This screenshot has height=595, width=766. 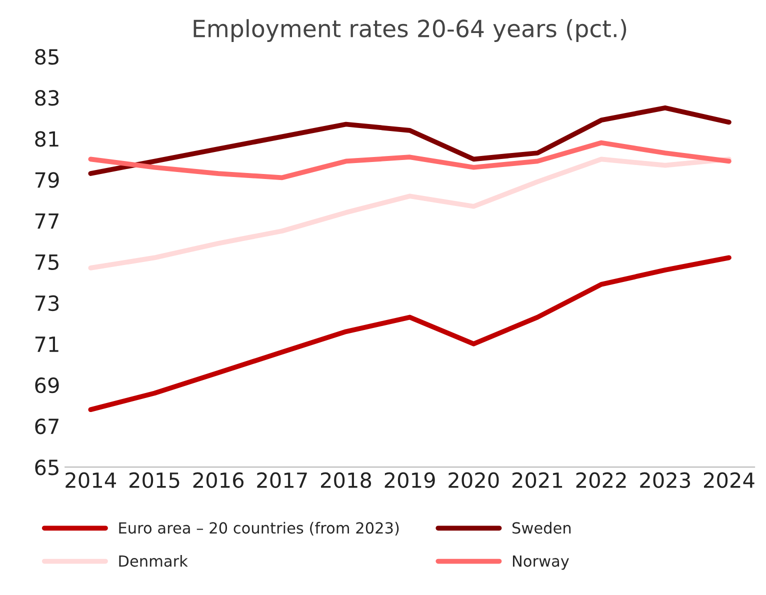 What do you see at coordinates (410, 30) in the screenshot?
I see `chart-title: Employment rates 20-64 years (pct.)` at bounding box center [410, 30].